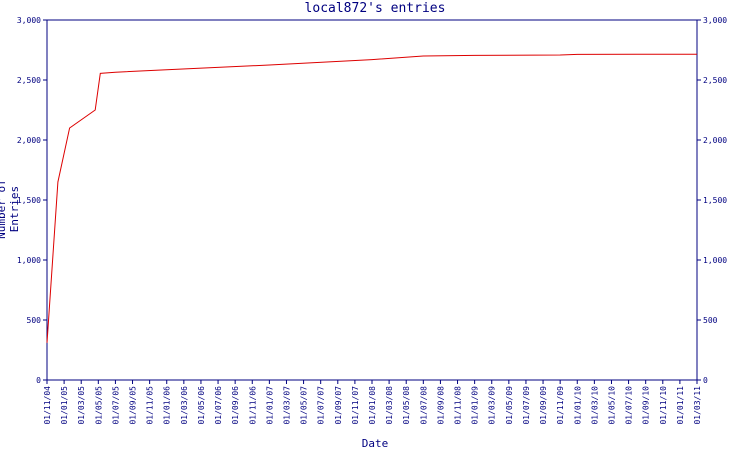 This screenshot has height=450, width=750. I want to click on x-tick-label: 01/01/09, so click(475, 405).